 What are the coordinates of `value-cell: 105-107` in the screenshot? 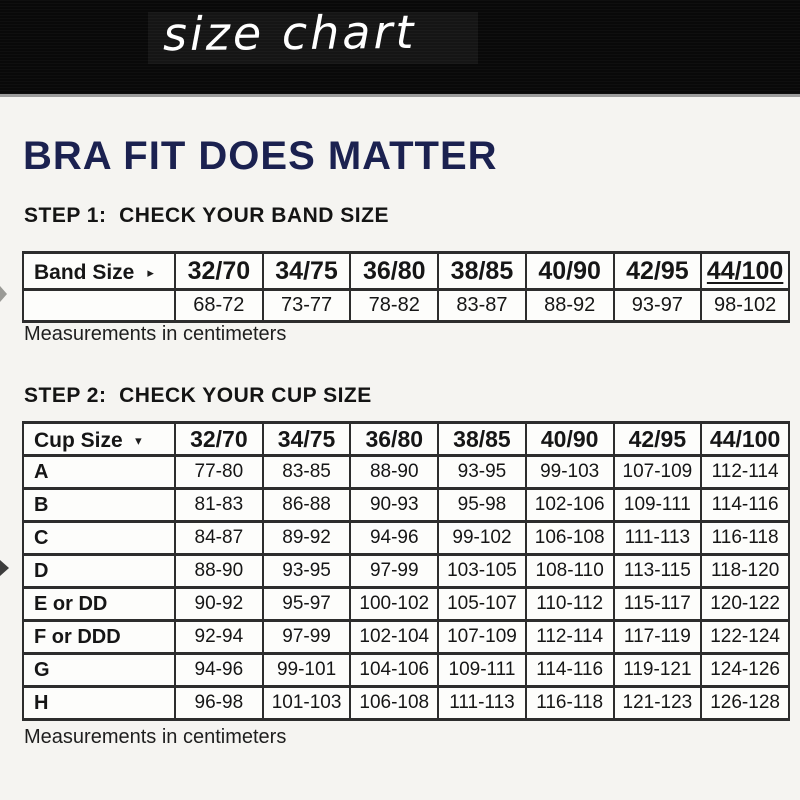 It's located at (482, 604).